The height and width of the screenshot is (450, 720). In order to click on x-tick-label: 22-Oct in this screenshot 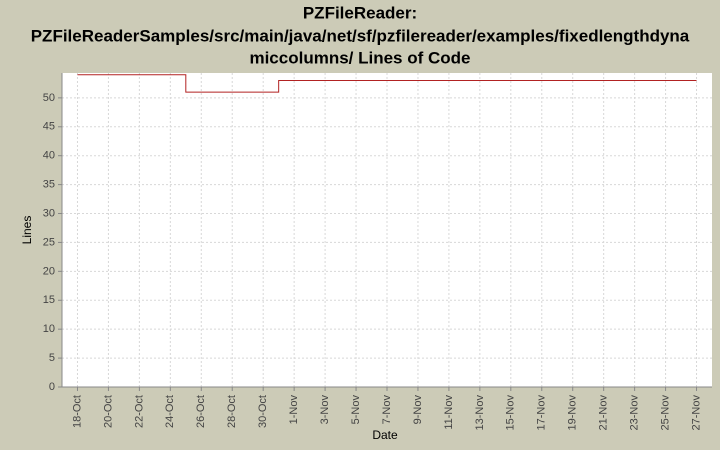, I will do `click(139, 411)`.